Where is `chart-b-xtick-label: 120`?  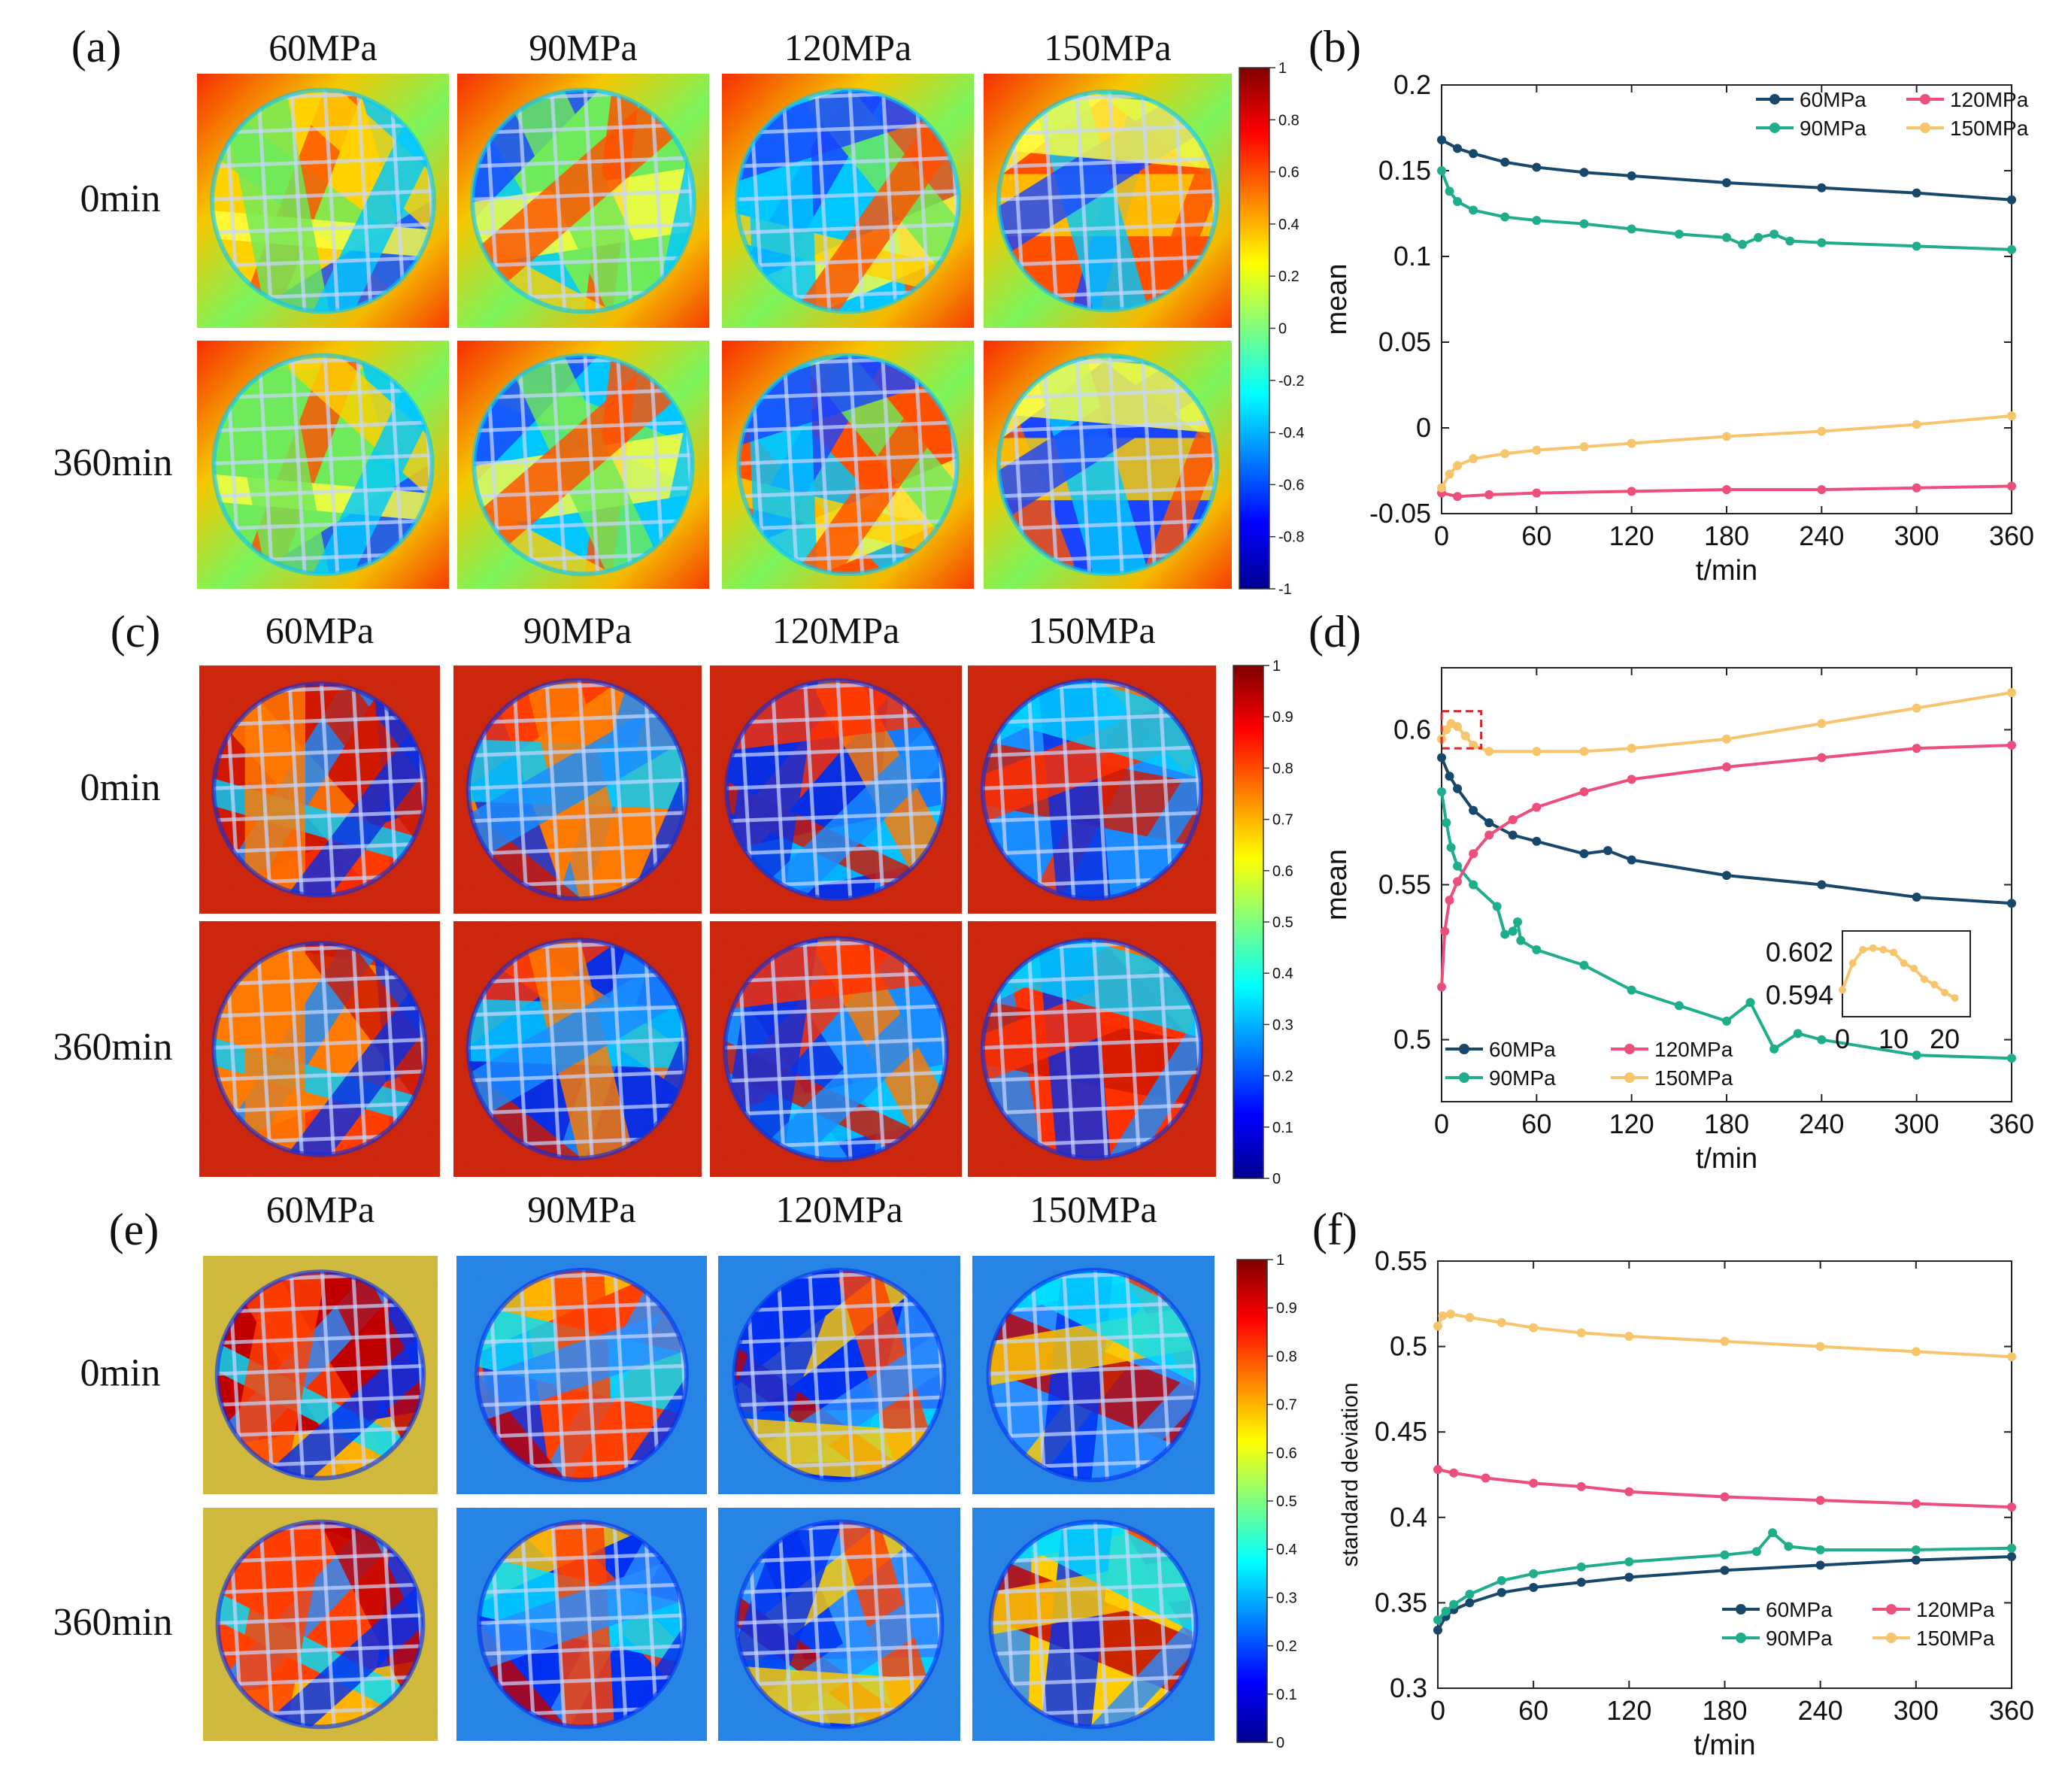 chart-b-xtick-label: 120 is located at coordinates (1631, 535).